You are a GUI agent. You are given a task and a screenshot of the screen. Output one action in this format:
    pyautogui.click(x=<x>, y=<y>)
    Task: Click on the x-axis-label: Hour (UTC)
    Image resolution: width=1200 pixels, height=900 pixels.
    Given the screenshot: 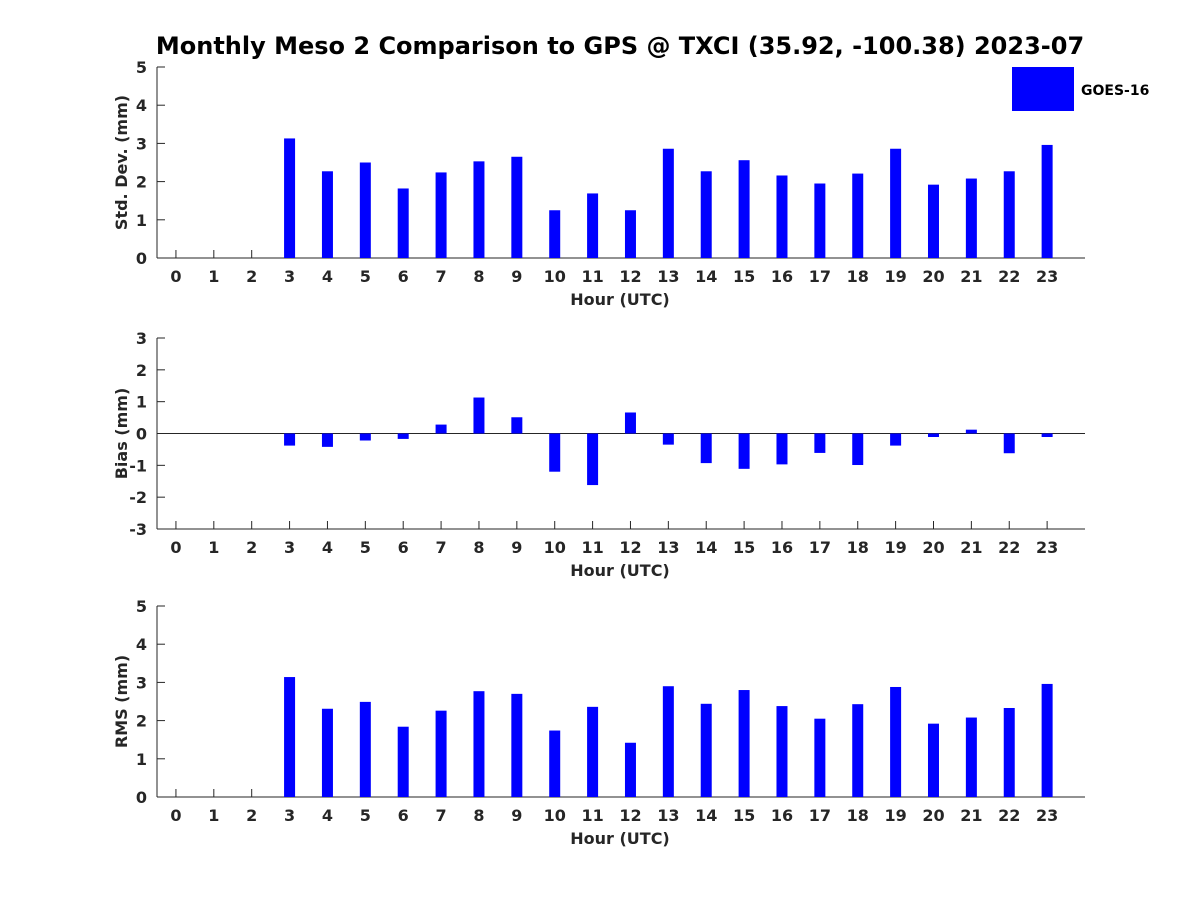 What is the action you would take?
    pyautogui.click(x=620, y=570)
    